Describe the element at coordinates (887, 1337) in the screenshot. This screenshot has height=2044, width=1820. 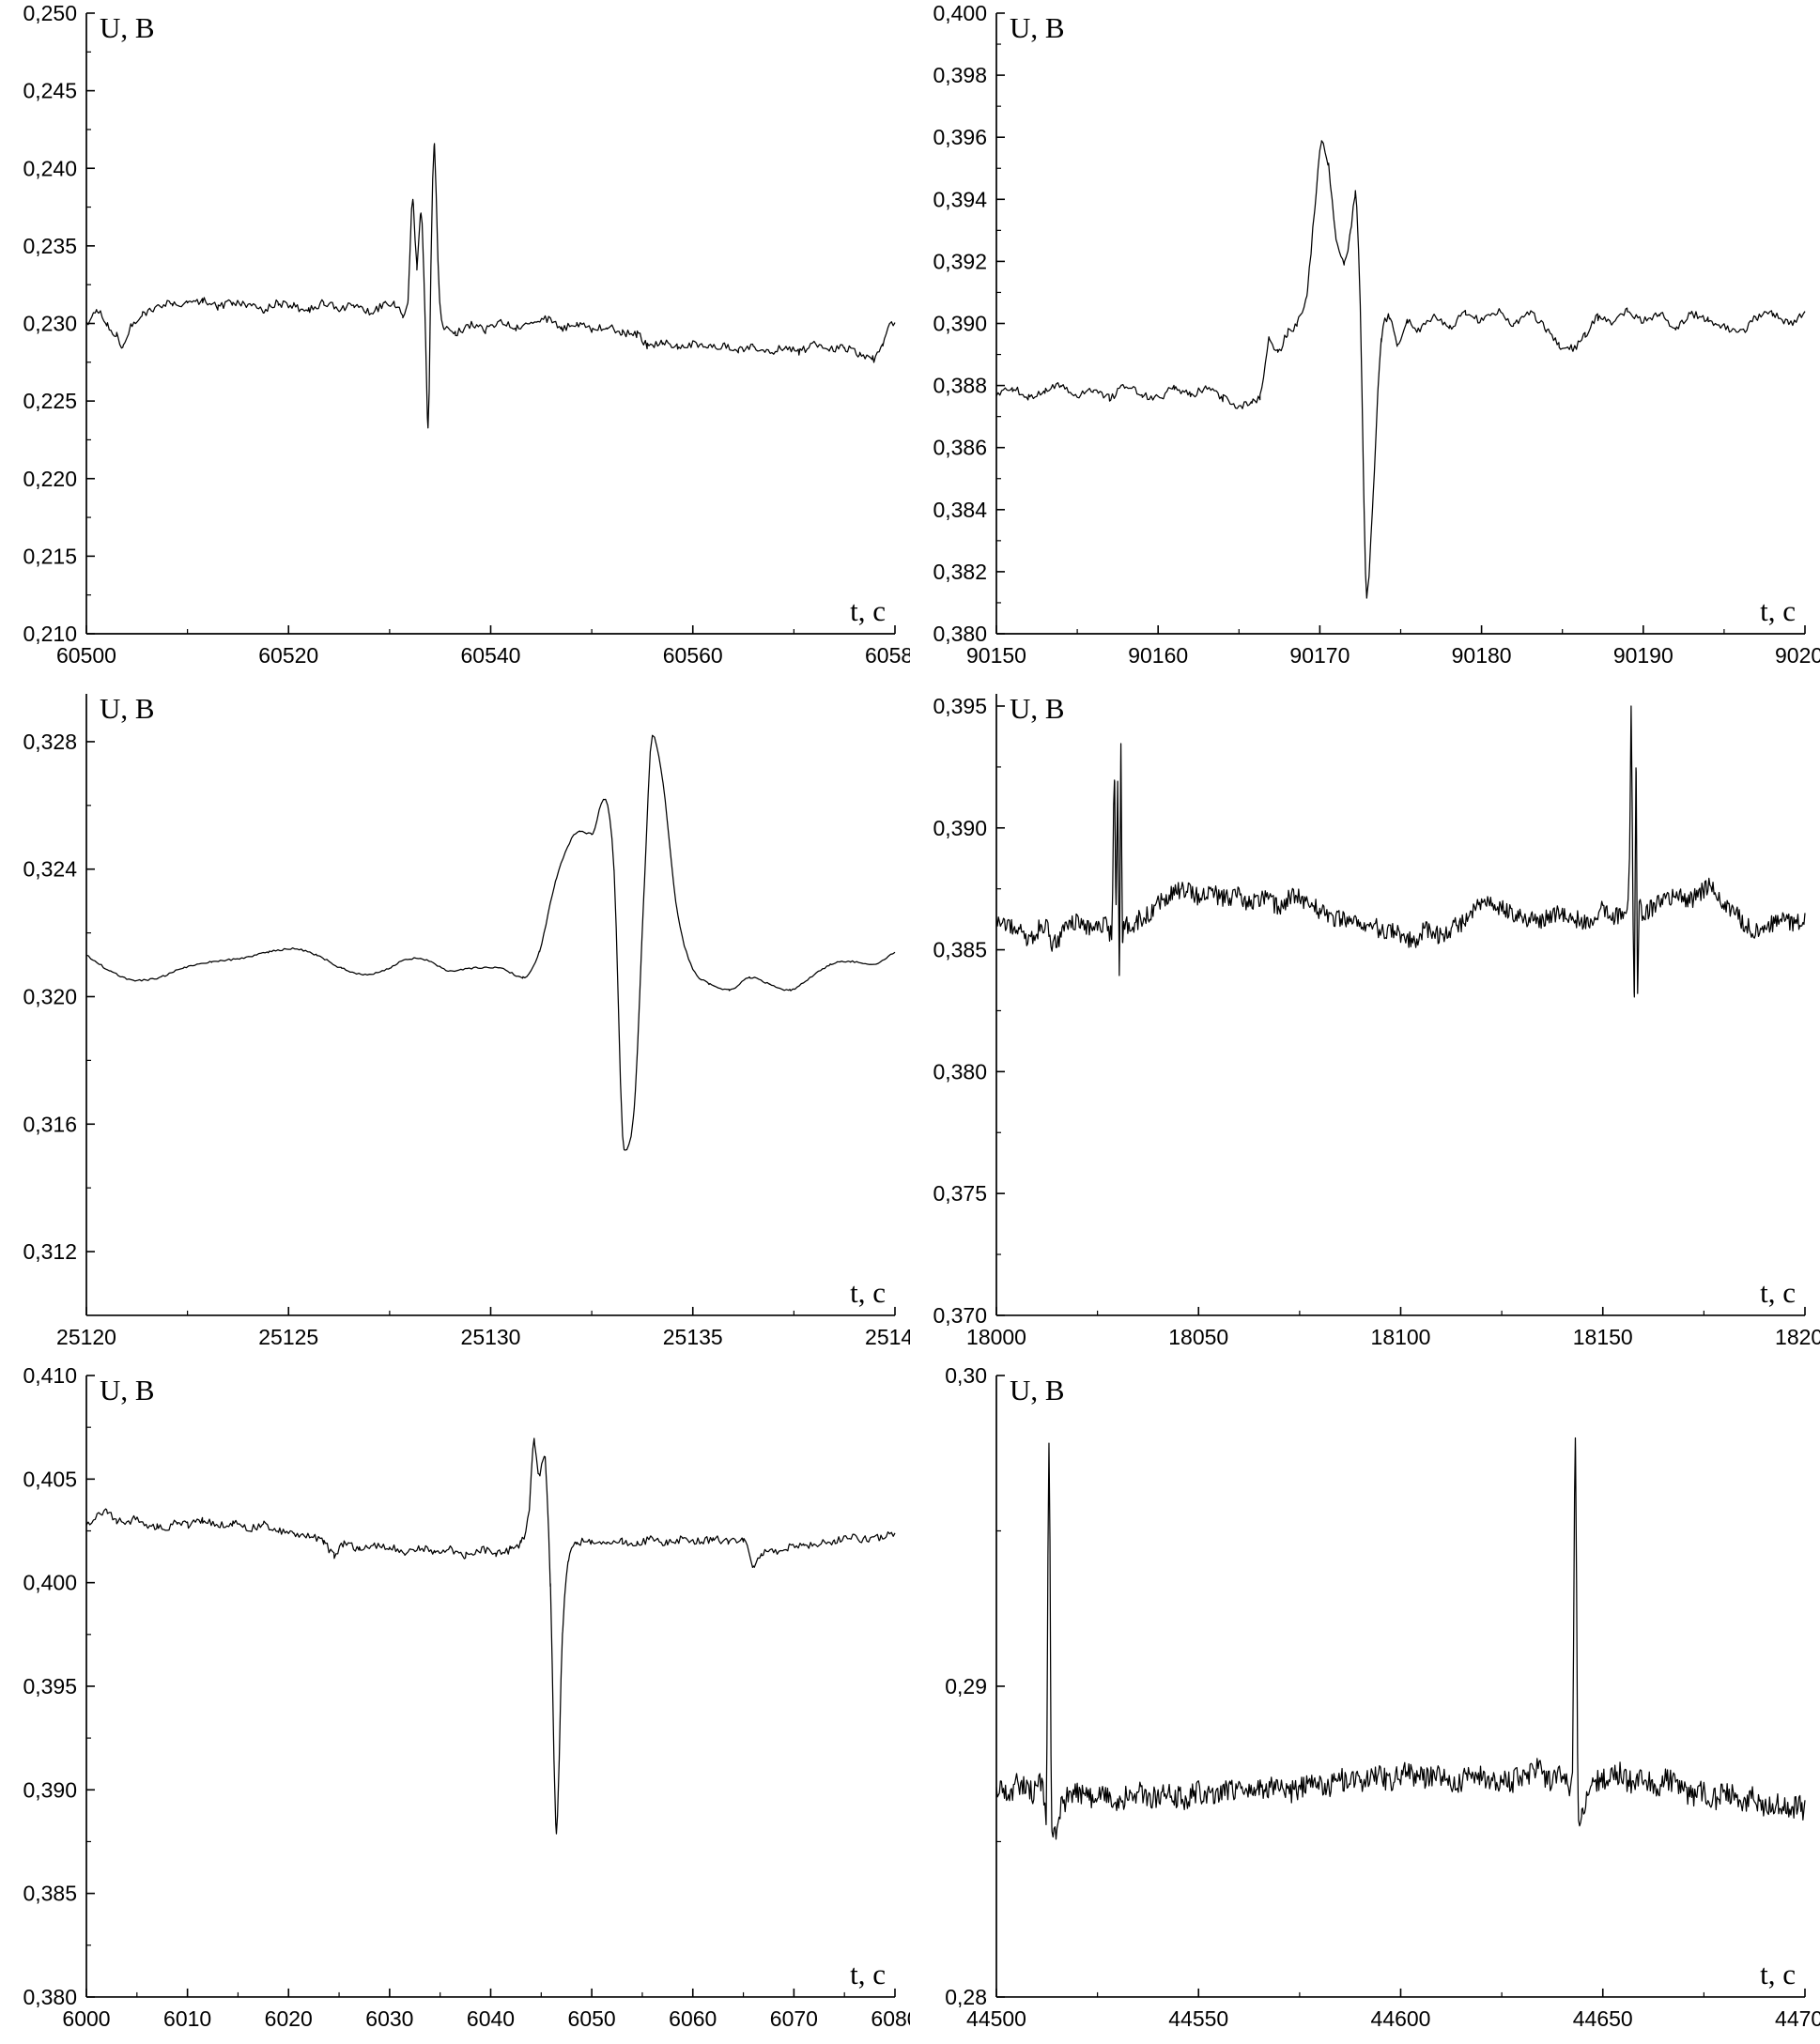
I see `x-tick-label: 25140` at that location.